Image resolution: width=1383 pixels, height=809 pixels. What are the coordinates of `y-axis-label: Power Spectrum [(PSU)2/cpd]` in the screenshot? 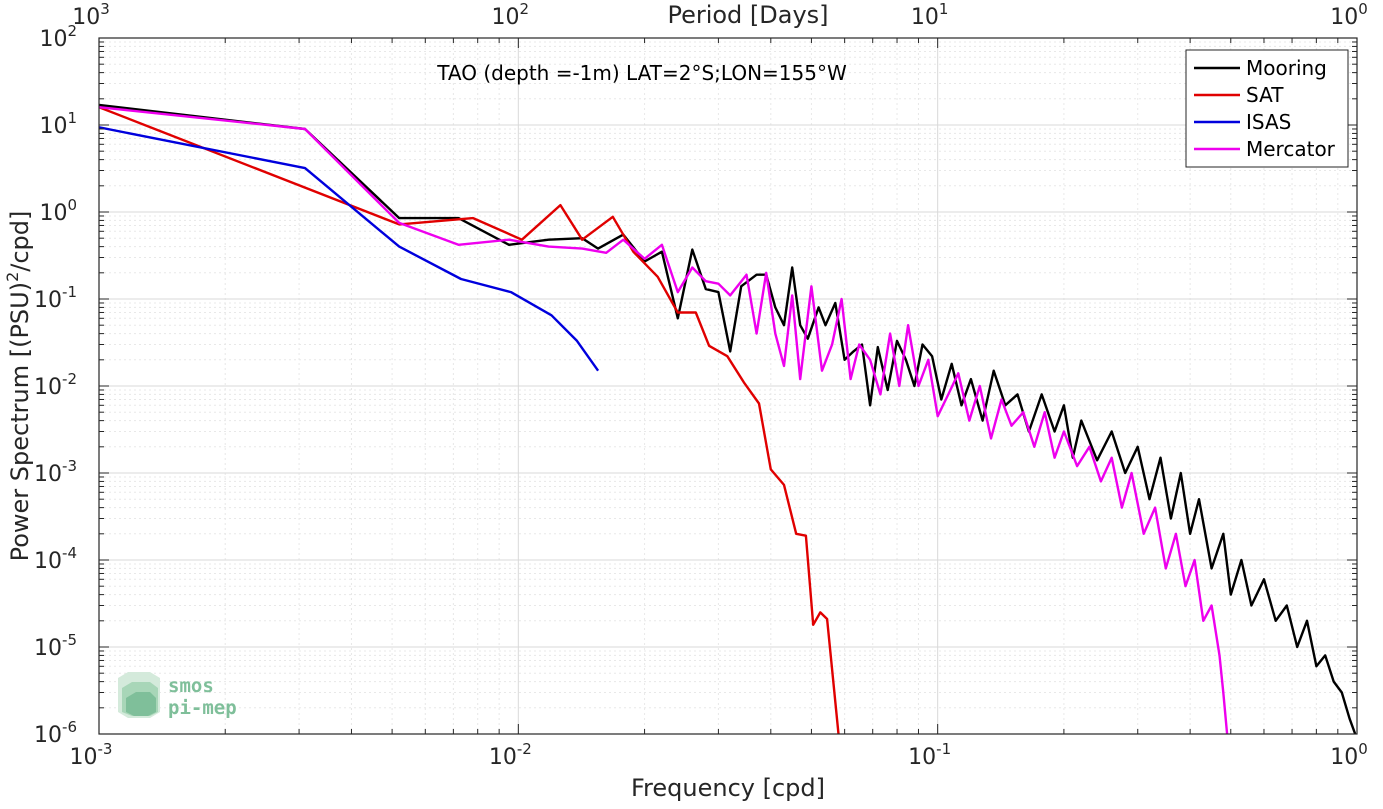 It's located at (18, 386).